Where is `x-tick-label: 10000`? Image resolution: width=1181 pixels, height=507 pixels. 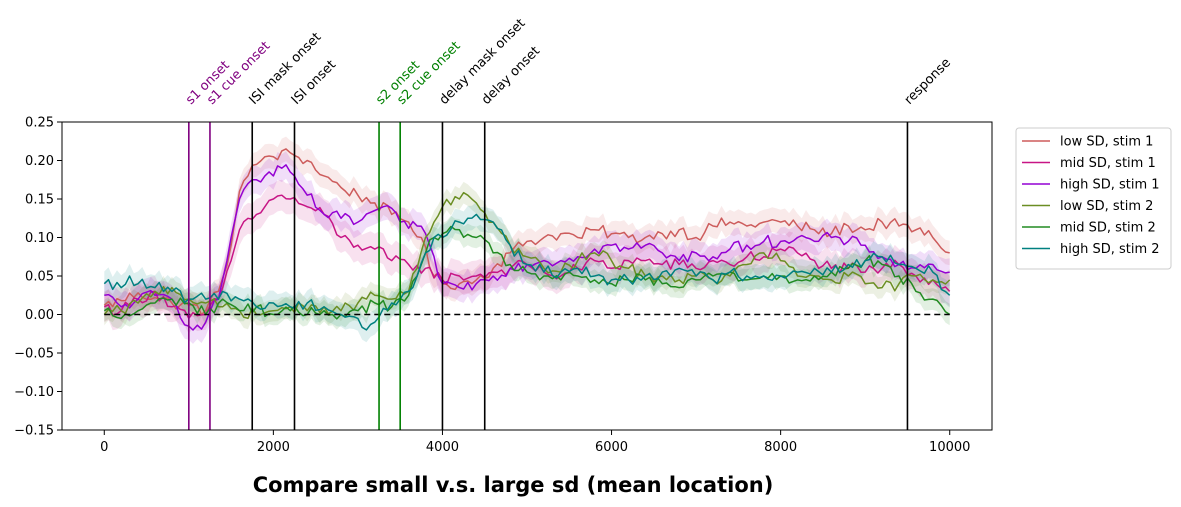
x-tick-label: 10000 is located at coordinates (949, 447).